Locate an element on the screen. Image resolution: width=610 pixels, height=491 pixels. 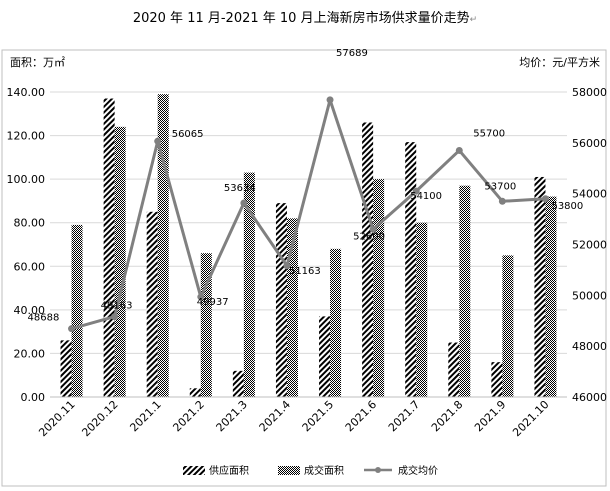
x-tick-label: 2021.4 is located at coordinates (275, 416).